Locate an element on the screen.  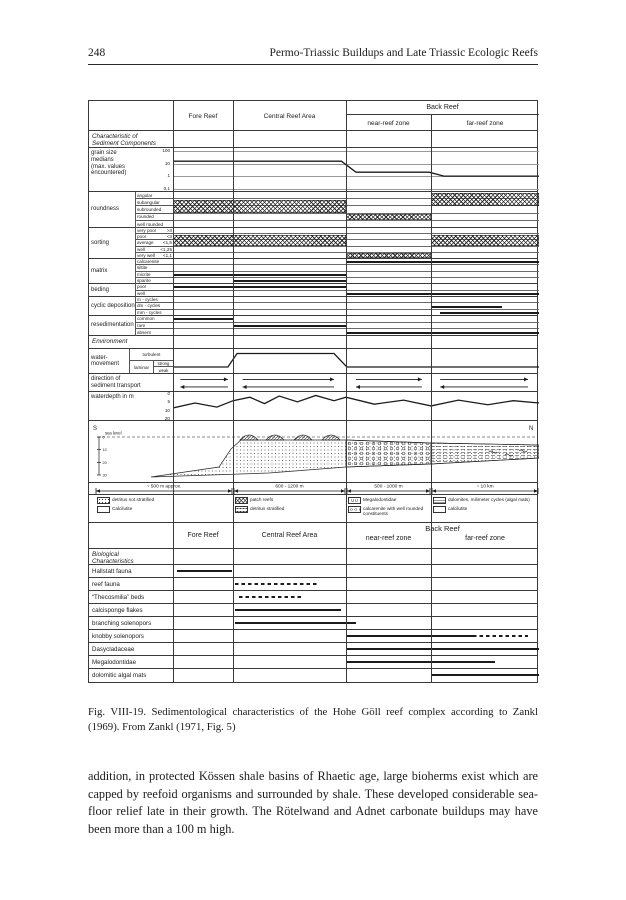
waterdepth-scale-3: 20 is located at coordinates (167, 419).